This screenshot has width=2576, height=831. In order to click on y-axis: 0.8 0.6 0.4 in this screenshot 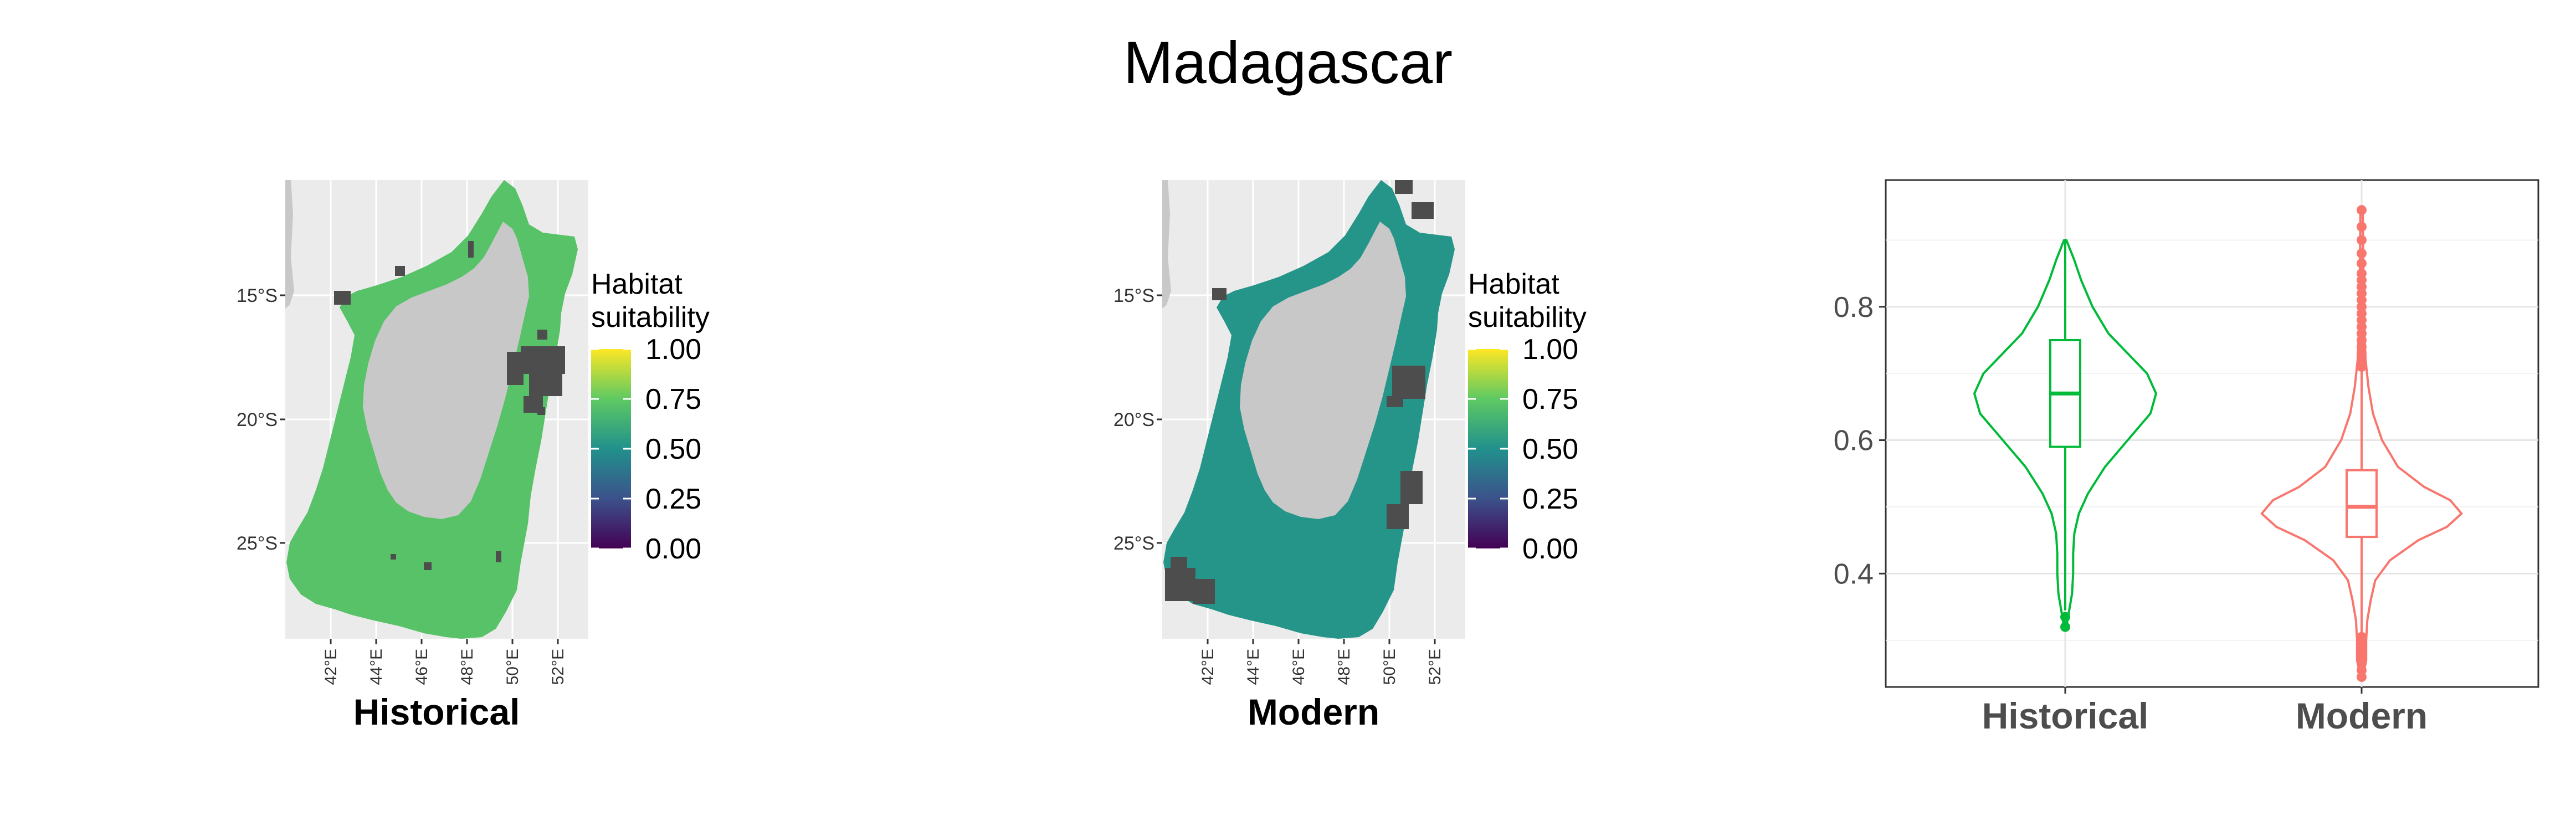, I will do `click(1860, 440)`.